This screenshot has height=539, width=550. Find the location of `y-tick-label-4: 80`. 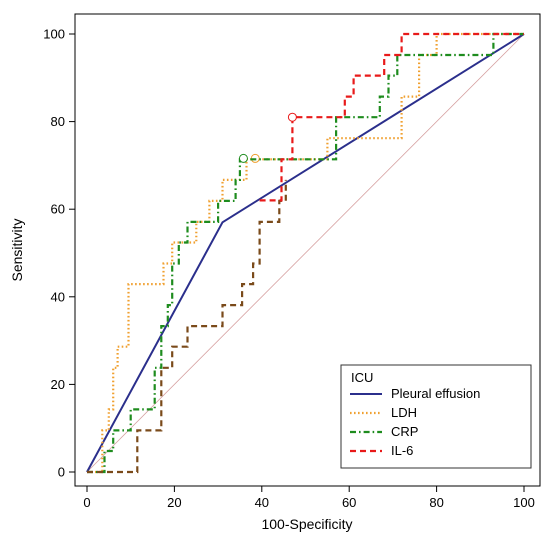

y-tick-label-4: 80 is located at coordinates (58, 121).